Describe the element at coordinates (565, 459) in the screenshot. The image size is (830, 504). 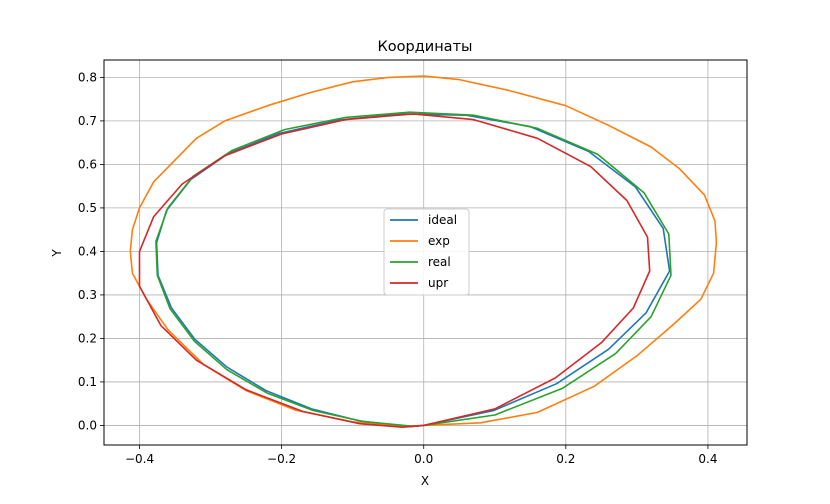
I see `x-tick-label: 0.2` at that location.